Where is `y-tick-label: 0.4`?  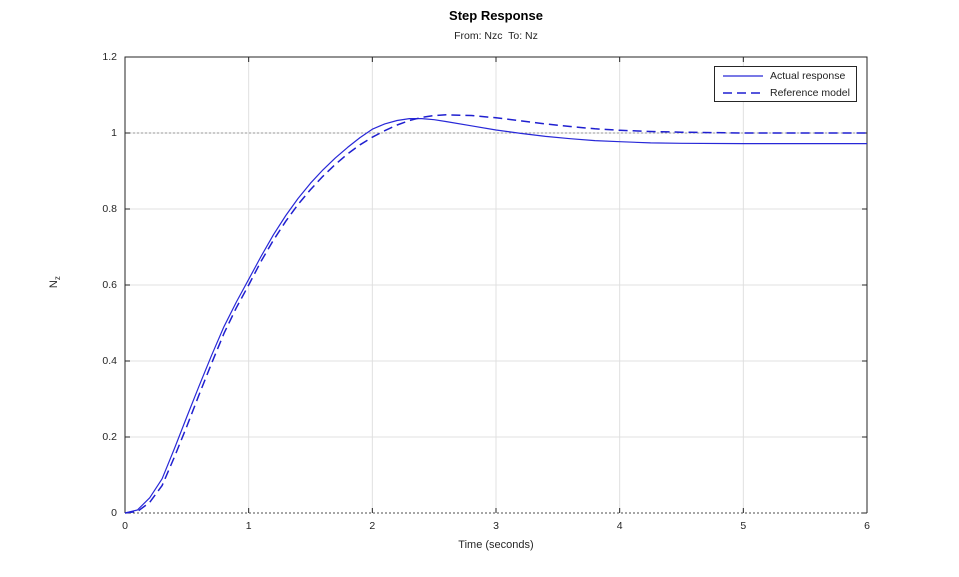 y-tick-label: 0.4 is located at coordinates (109, 361).